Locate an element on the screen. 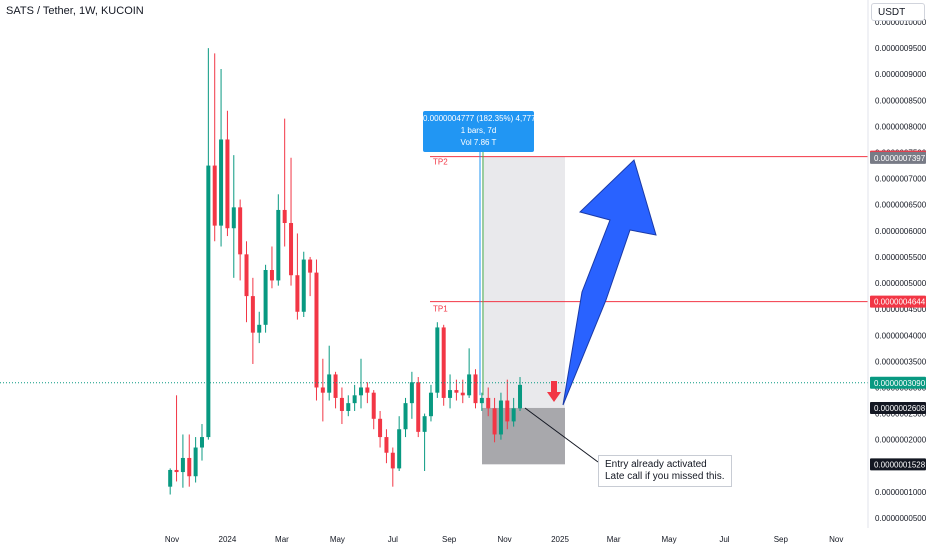 Image resolution: width=932 pixels, height=550 pixels. red-down-arrow is located at coordinates (554, 391).